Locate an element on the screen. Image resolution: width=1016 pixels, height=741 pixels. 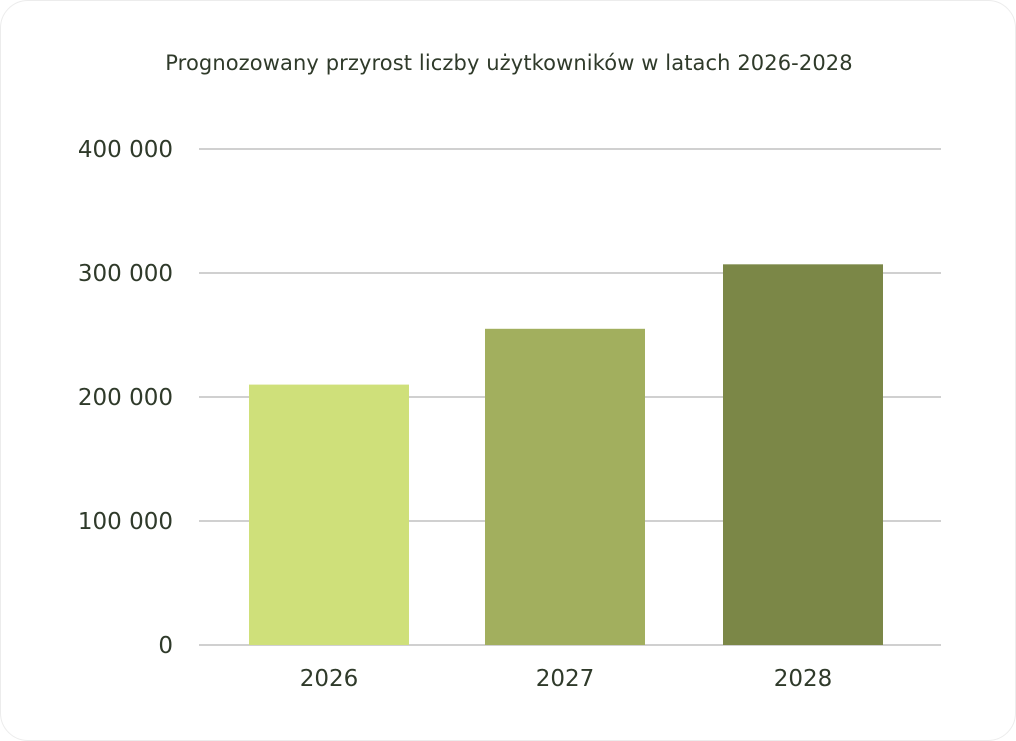
bar-2028 is located at coordinates (803, 454).